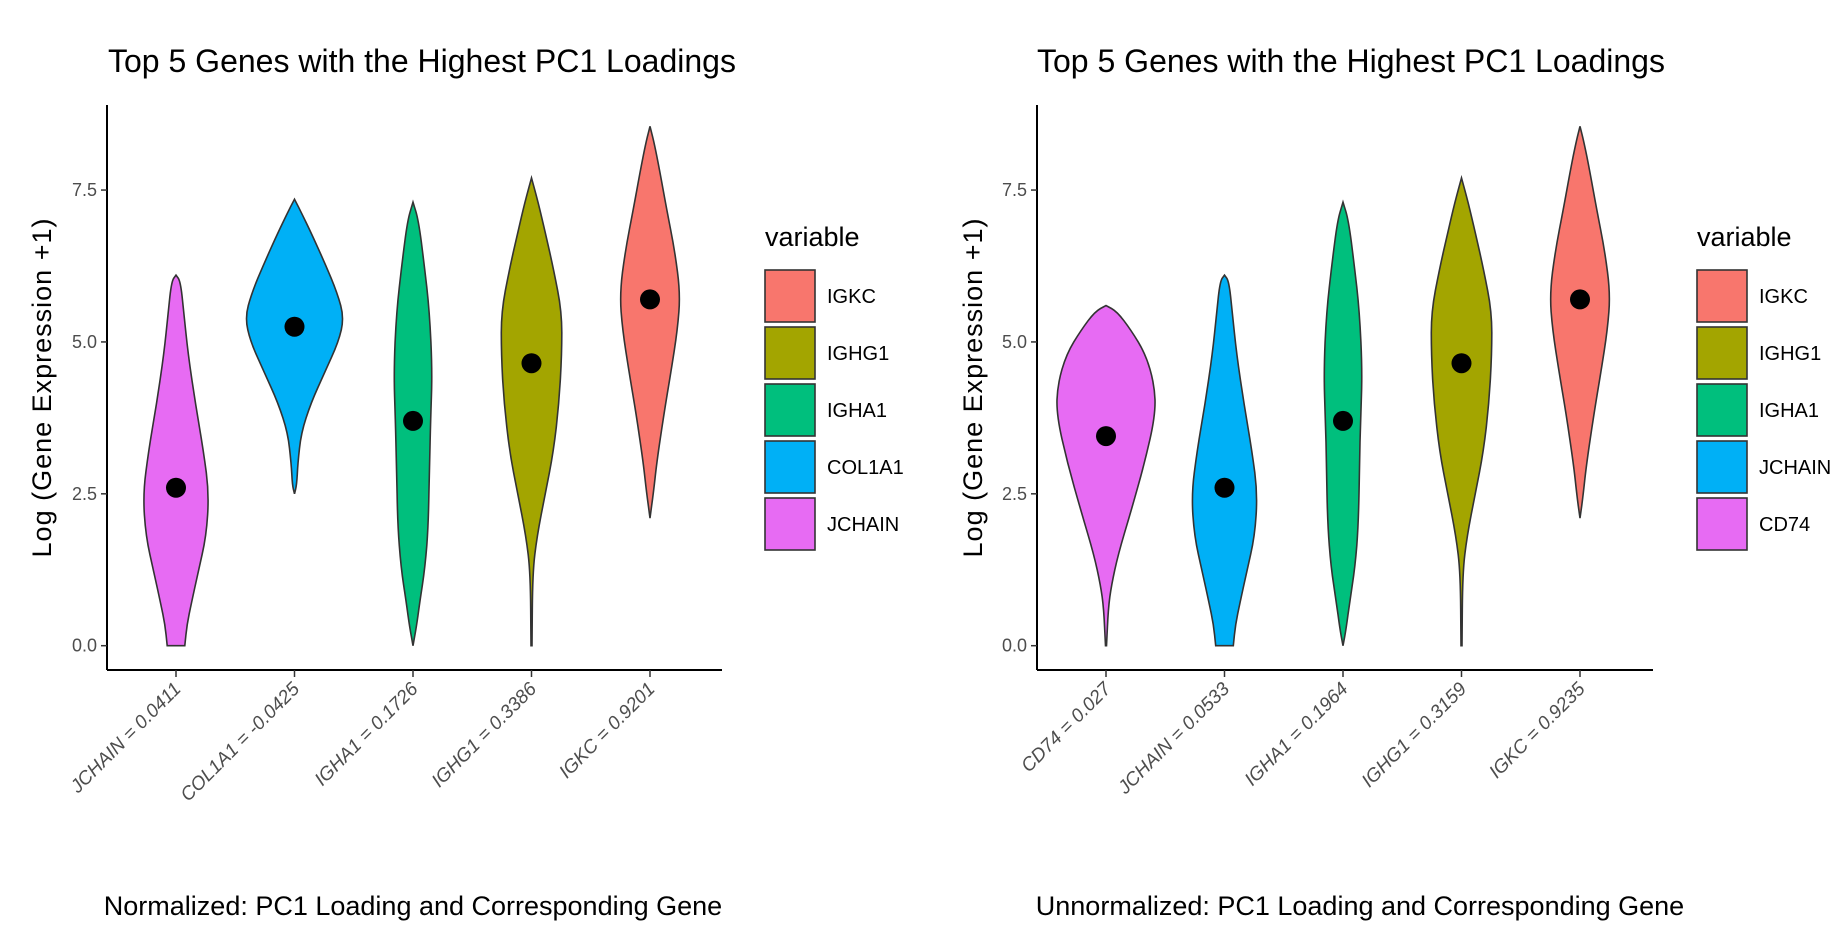 This screenshot has height=942, width=1847. Describe the element at coordinates (1722, 524) in the screenshot. I see `legend-key-cd74` at that location.